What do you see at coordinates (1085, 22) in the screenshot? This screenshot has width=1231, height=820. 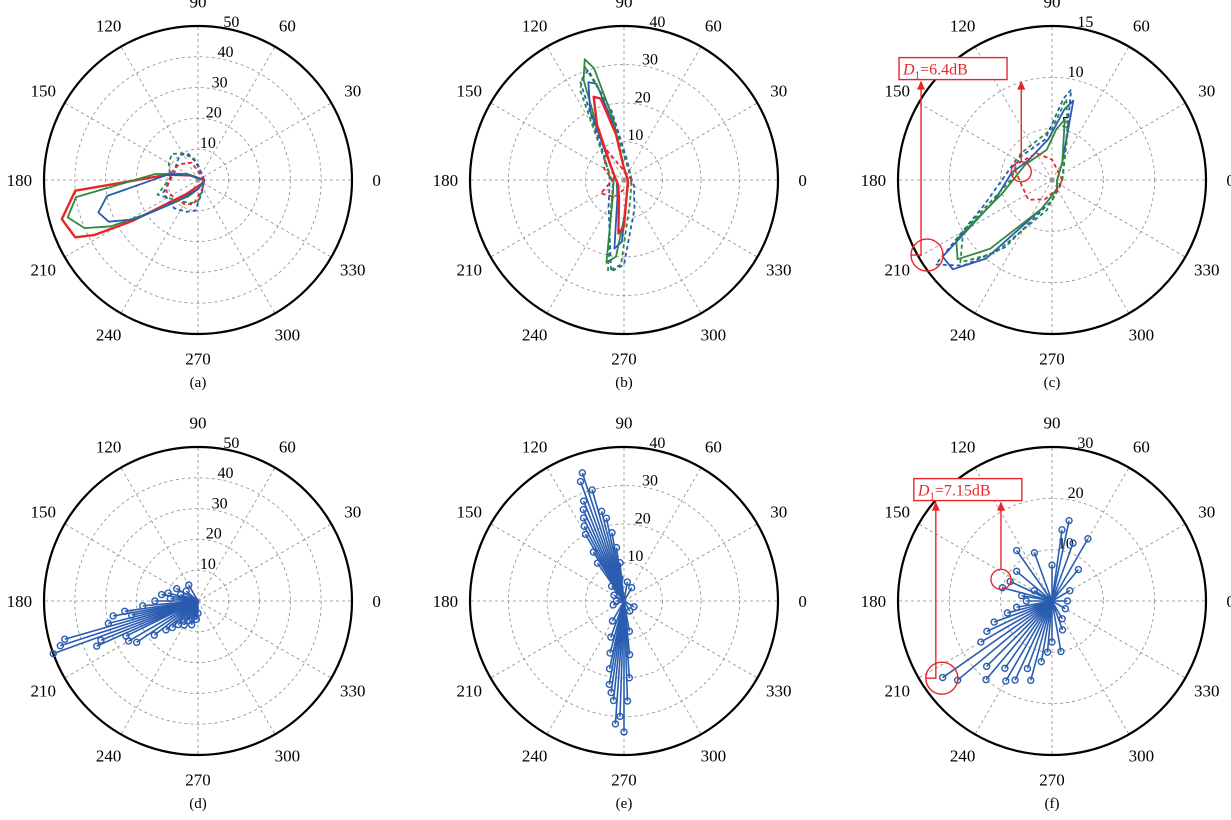 I see `radial-tick-label: 15` at bounding box center [1085, 22].